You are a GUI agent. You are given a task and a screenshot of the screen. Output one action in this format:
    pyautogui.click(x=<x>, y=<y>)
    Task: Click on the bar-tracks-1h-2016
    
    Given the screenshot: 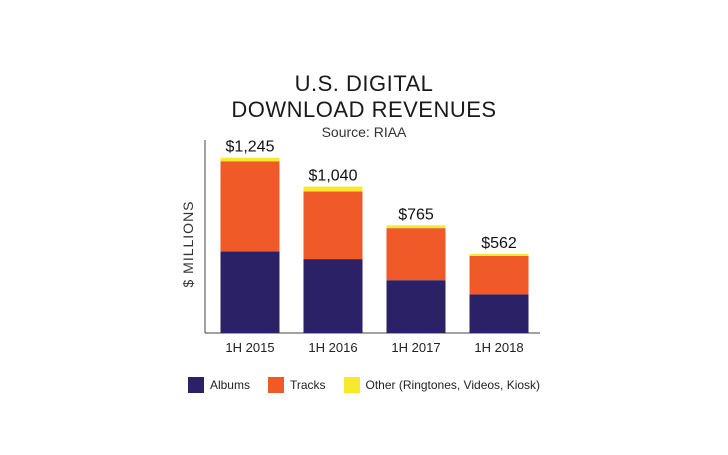 What is the action you would take?
    pyautogui.click(x=333, y=225)
    